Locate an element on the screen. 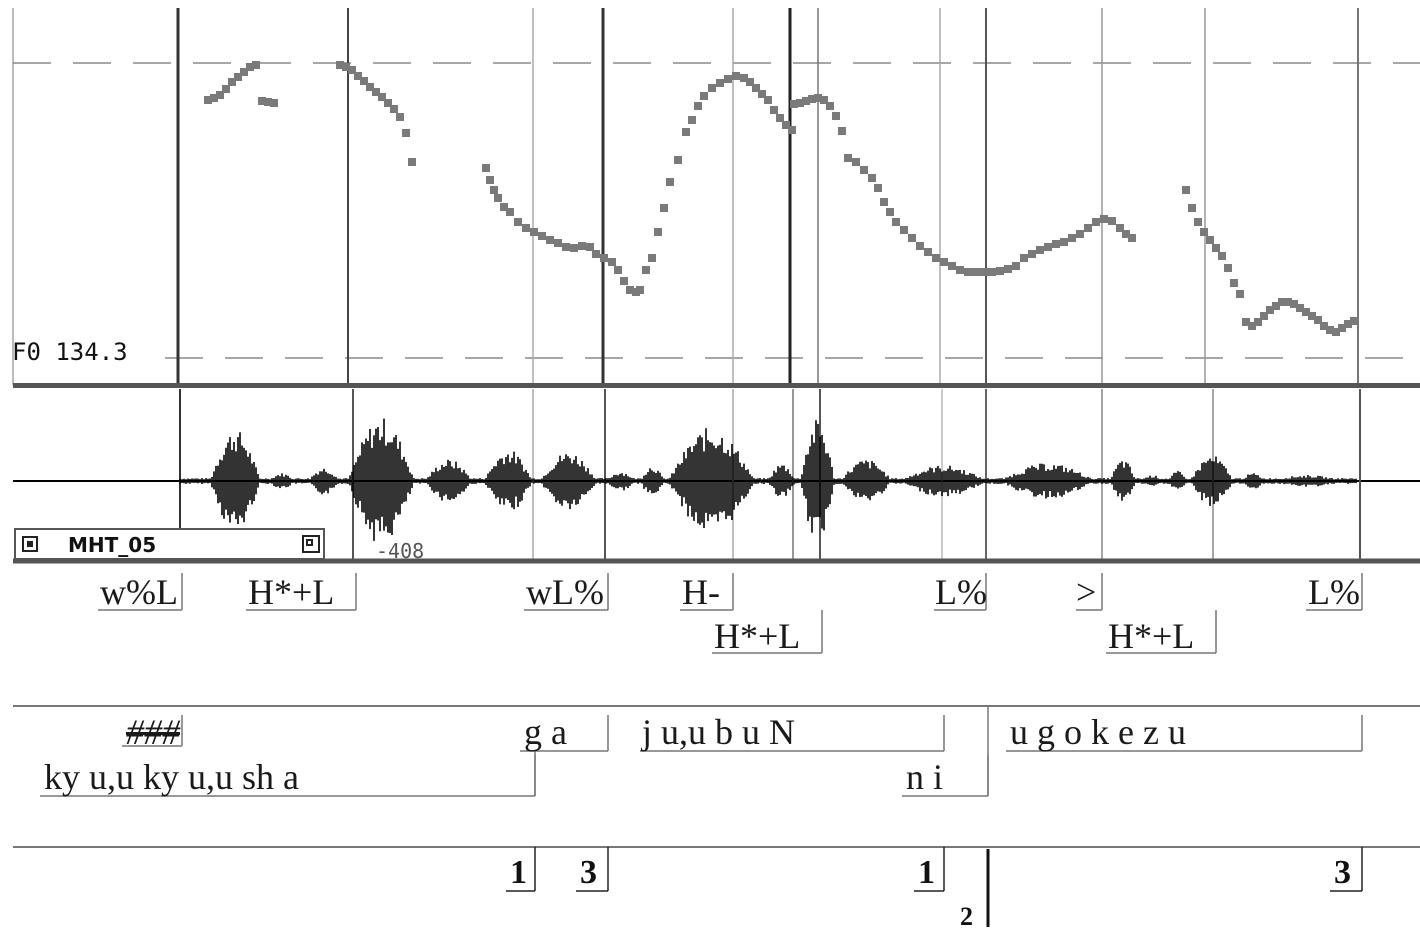  window-menu-icon is located at coordinates (30, 544).